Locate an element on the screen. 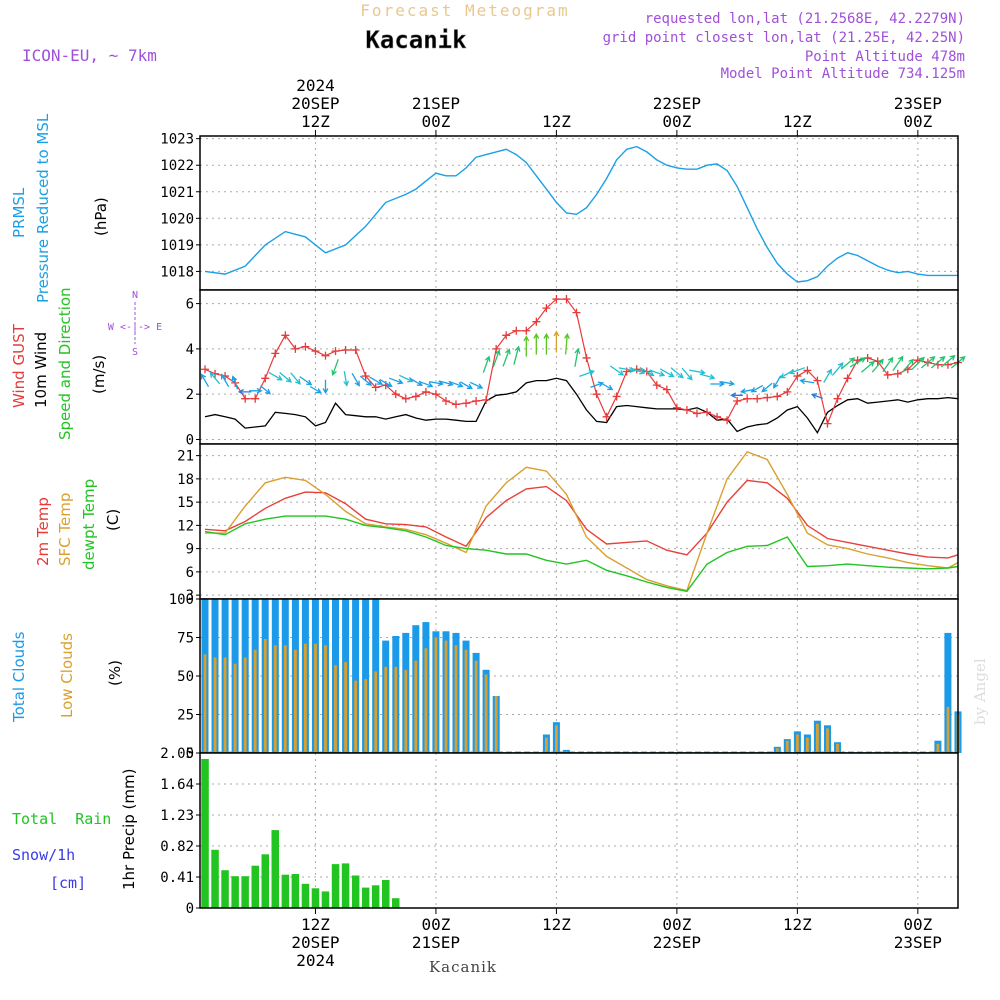 The height and width of the screenshot is (1000, 1000). top-time-label: 12Z is located at coordinates (556, 121).